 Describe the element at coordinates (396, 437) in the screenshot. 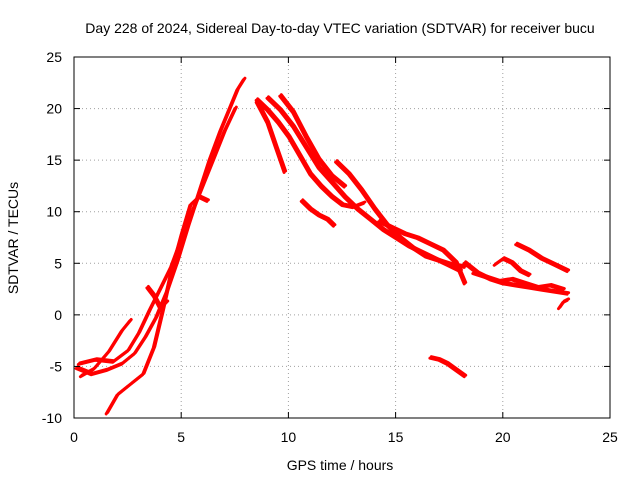

I see `x-tick-label-3: 15` at that location.